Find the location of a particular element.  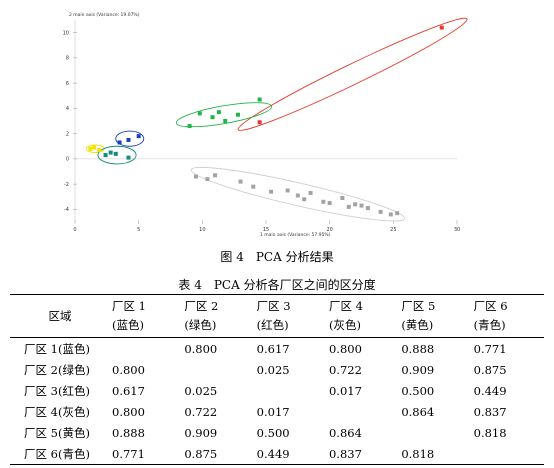

column-color: (蓝色) is located at coordinates (128, 325).